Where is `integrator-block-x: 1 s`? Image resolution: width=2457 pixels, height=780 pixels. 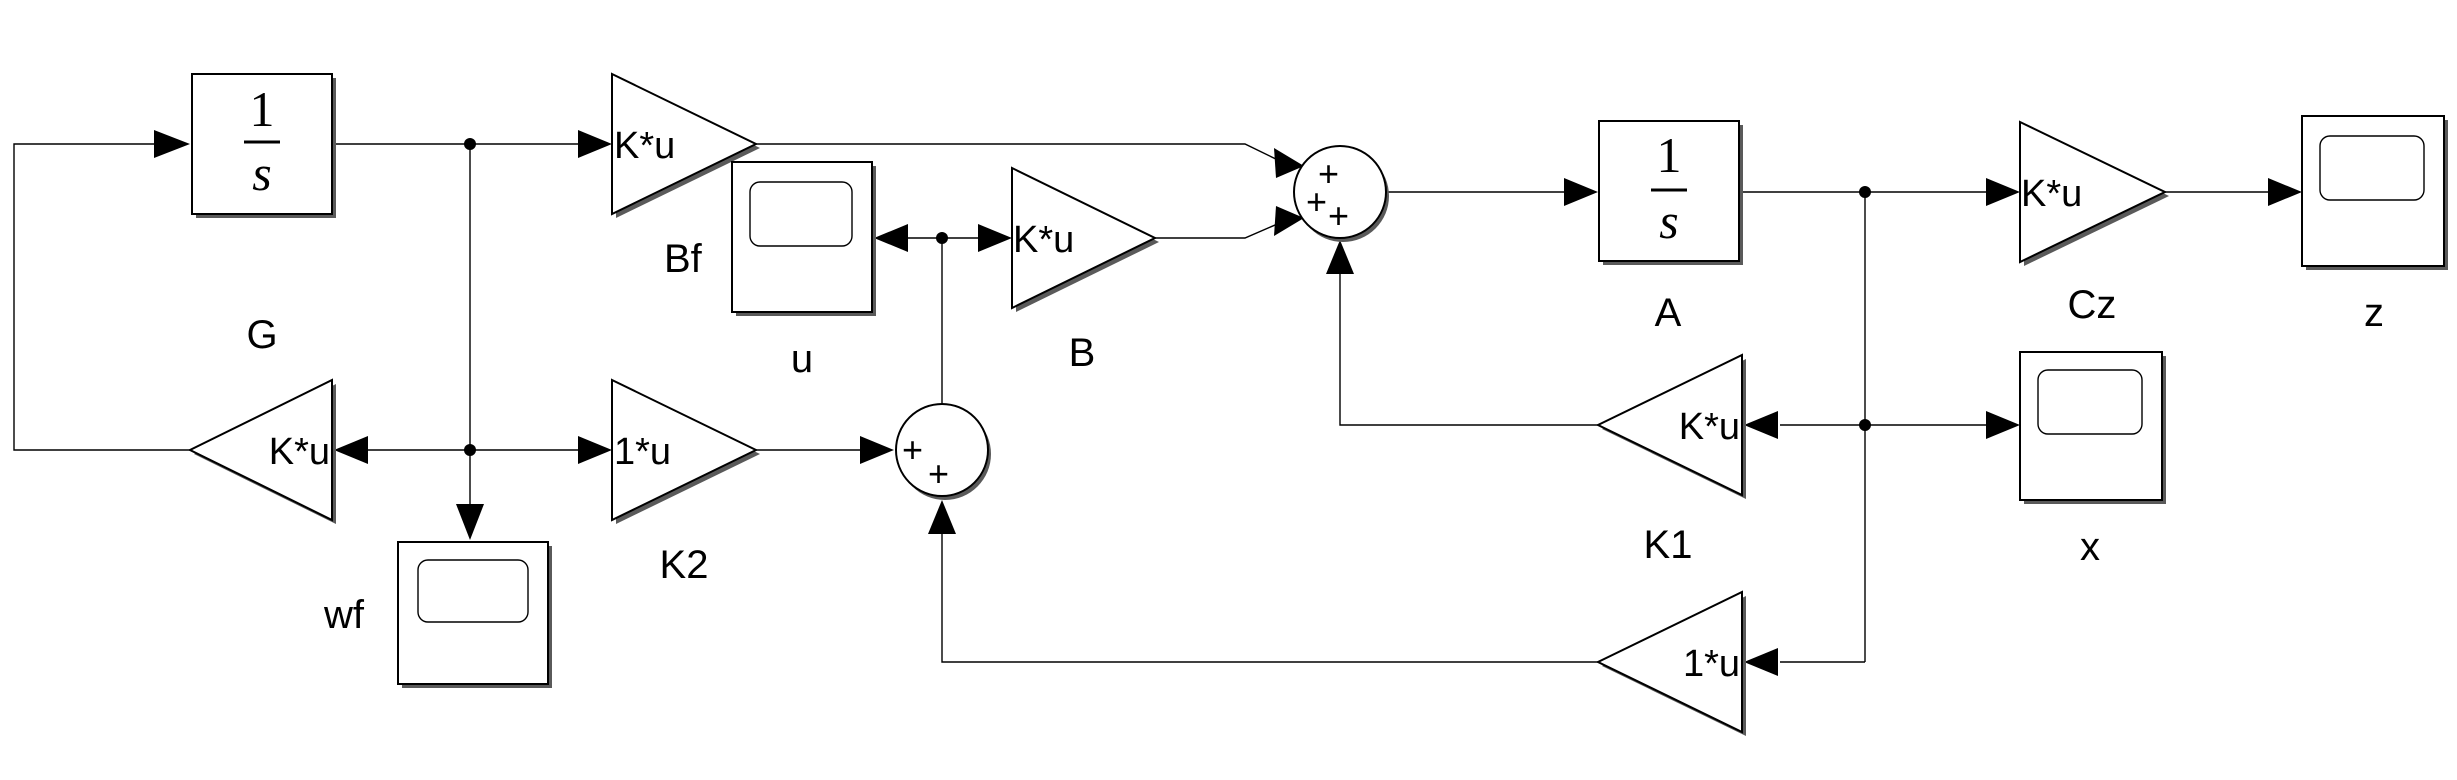 integrator-block-x: 1 s is located at coordinates (1670, 192).